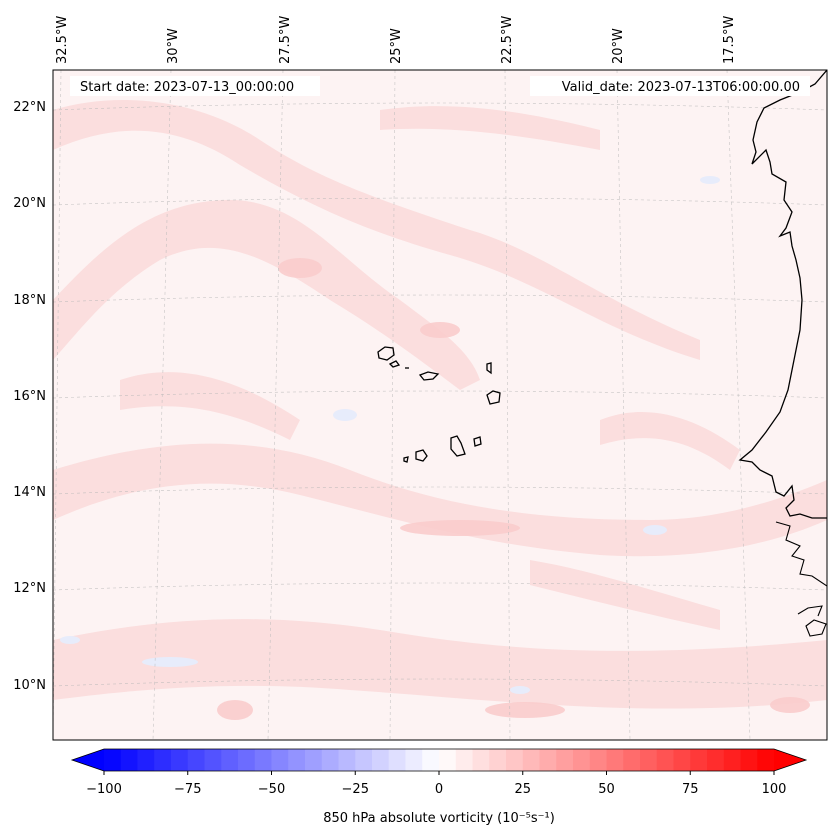 The height and width of the screenshot is (839, 837). Describe the element at coordinates (440, 298) in the screenshot. I see `parallel-18n` at that location.